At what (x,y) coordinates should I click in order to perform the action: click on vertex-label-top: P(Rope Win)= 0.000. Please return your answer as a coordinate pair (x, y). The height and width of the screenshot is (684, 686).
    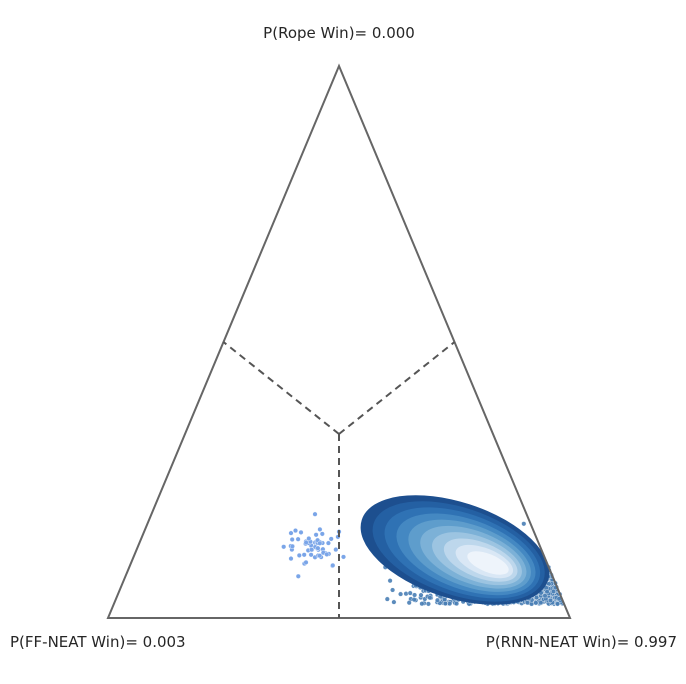
    Looking at the image, I should click on (339, 33).